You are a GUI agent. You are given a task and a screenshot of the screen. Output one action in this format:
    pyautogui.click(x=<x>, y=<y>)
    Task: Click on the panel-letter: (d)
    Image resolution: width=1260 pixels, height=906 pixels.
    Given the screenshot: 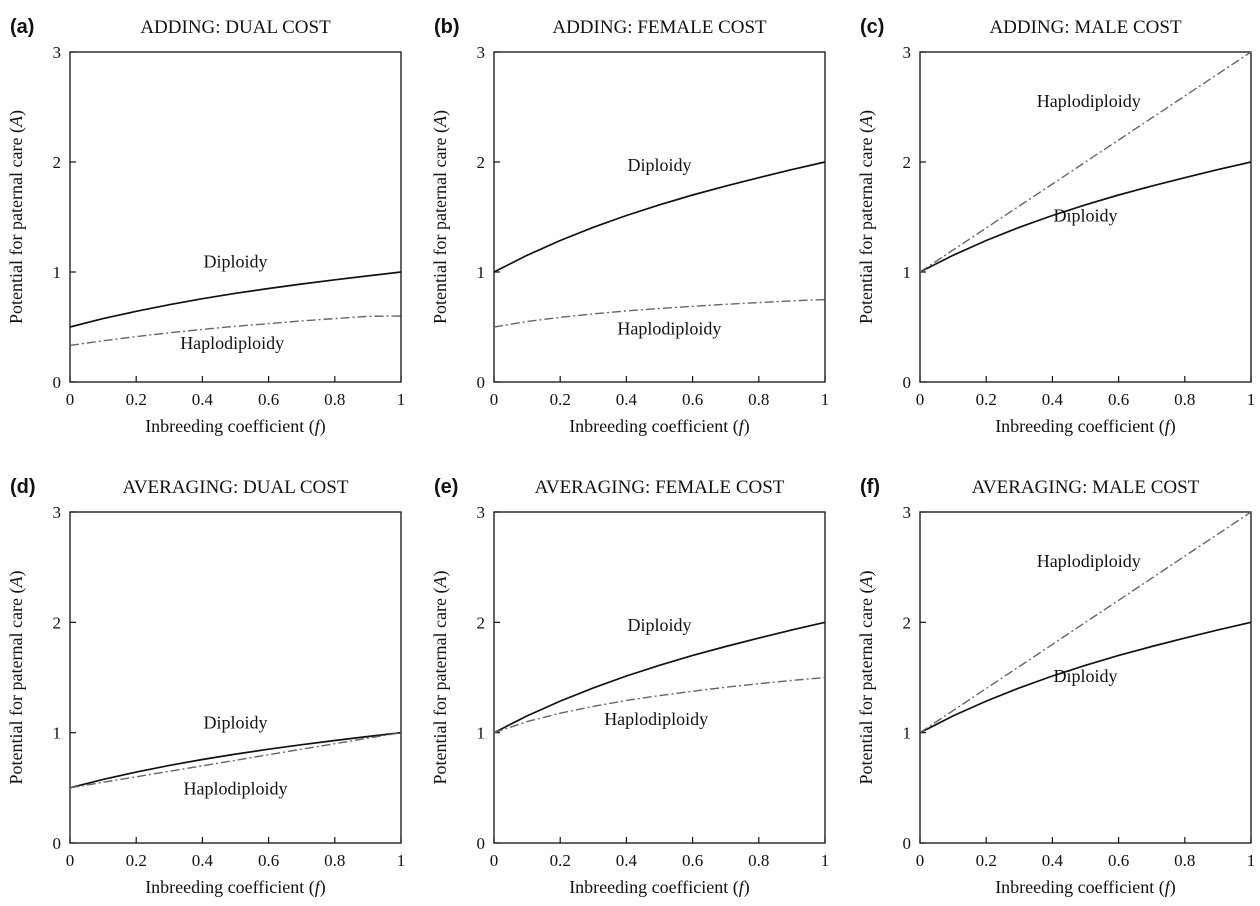 What is the action you would take?
    pyautogui.click(x=23, y=487)
    